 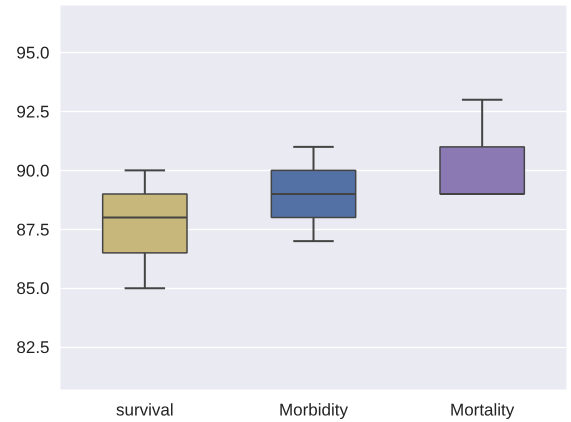 I want to click on x-tick-label: Mortality, so click(x=482, y=410).